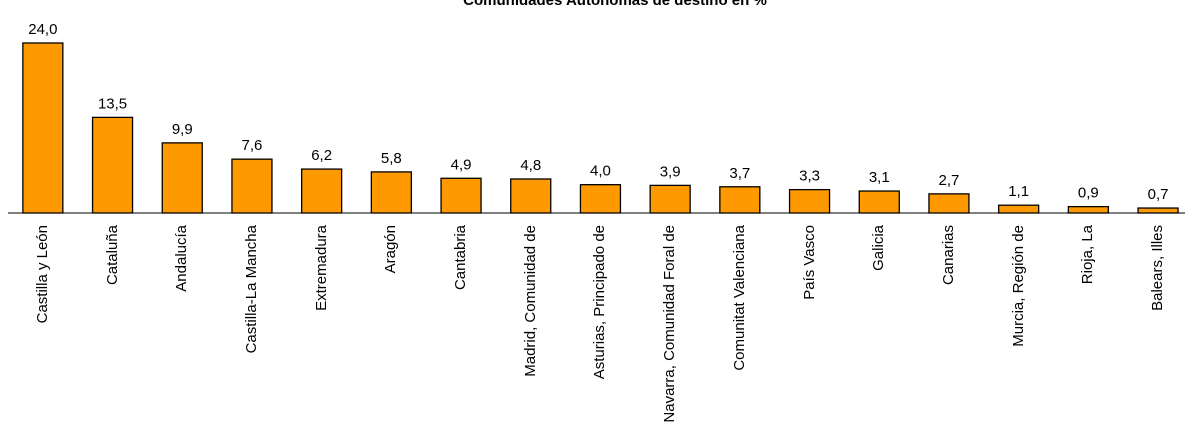 This screenshot has width=1185, height=431. I want to click on x-tick-label: Murcia, Región de, so click(1018, 286).